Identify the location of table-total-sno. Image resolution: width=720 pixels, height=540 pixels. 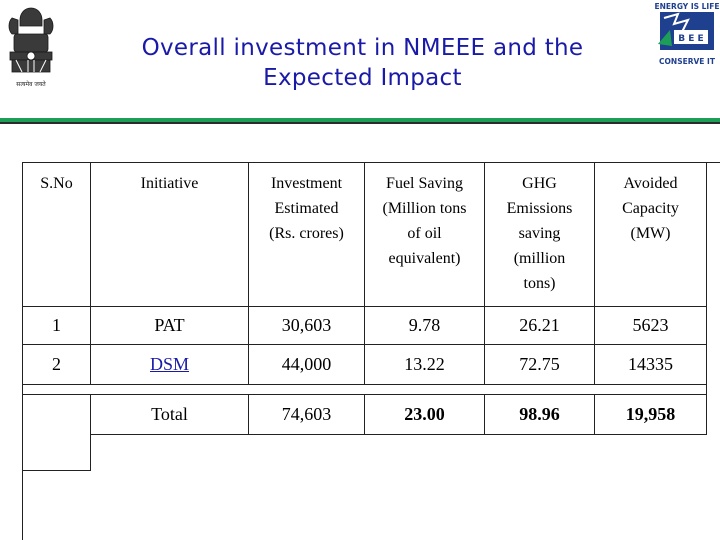
(57, 433).